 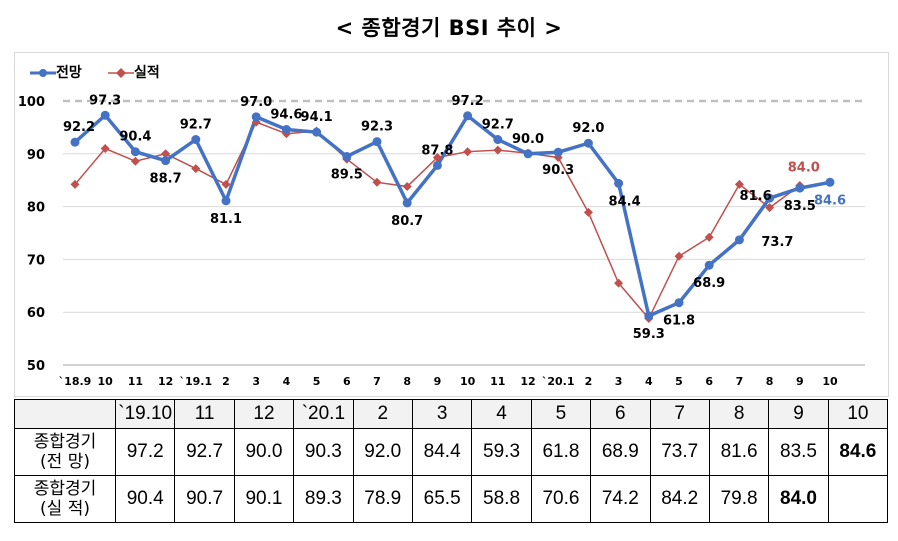 What do you see at coordinates (79, 127) in the screenshot?
I see `data-label-forecast: 92.2` at bounding box center [79, 127].